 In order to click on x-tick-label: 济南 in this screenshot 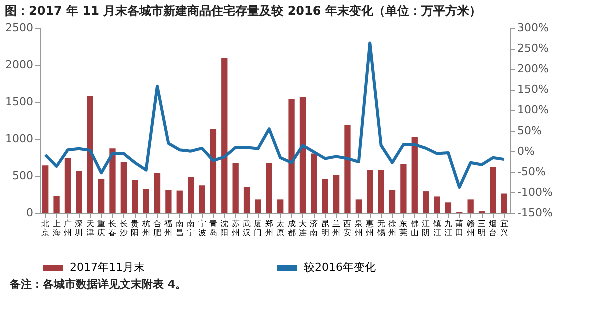, I will do `click(314, 229)`.